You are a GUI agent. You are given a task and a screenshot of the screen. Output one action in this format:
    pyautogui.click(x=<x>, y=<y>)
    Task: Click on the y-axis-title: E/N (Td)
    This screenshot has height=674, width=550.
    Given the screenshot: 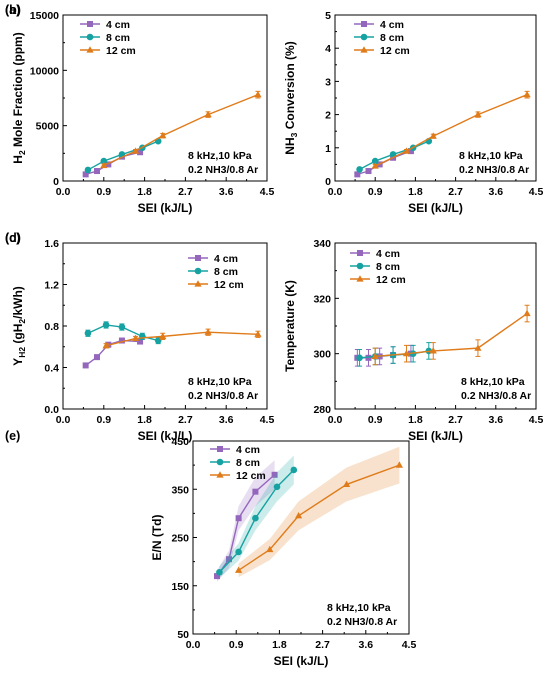 What is the action you would take?
    pyautogui.click(x=157, y=538)
    